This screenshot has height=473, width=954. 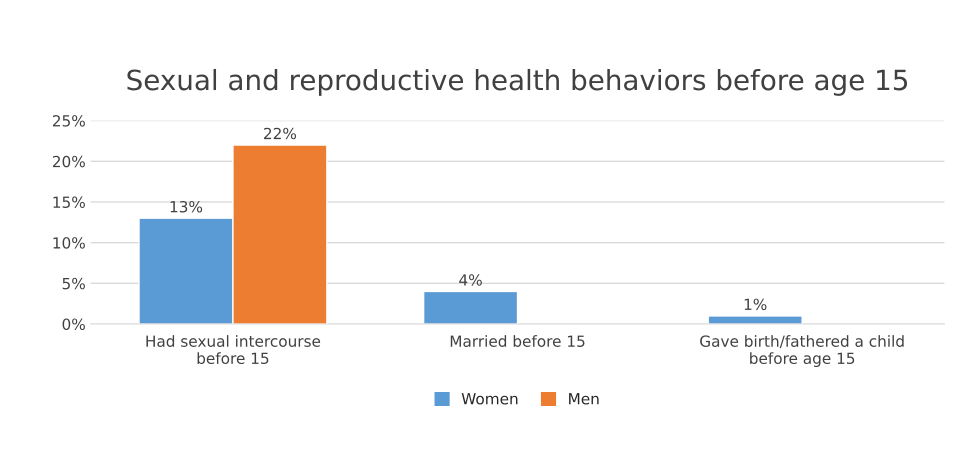 I want to click on y-tick-label: 20%, so click(x=68, y=162).